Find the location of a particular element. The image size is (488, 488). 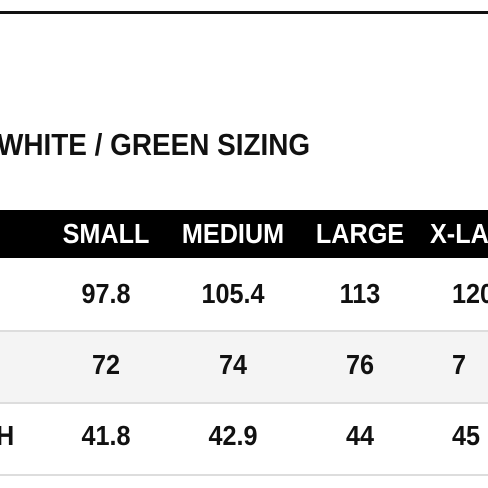

cell: 120 is located at coordinates (470, 293).